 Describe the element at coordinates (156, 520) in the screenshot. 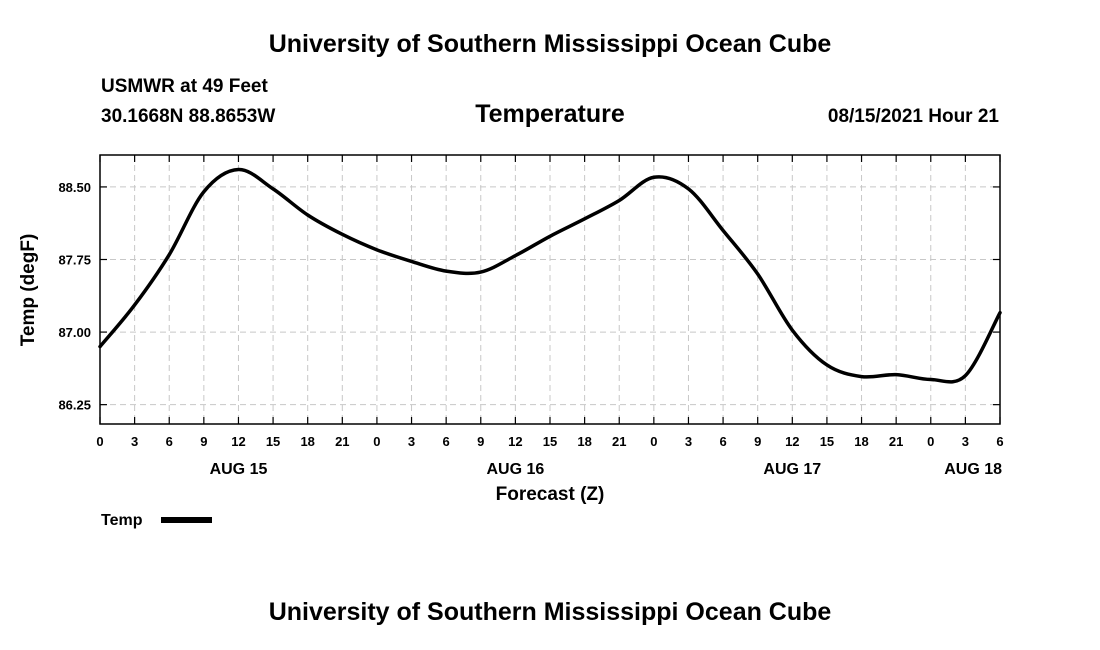

I see `legend: Temp` at that location.